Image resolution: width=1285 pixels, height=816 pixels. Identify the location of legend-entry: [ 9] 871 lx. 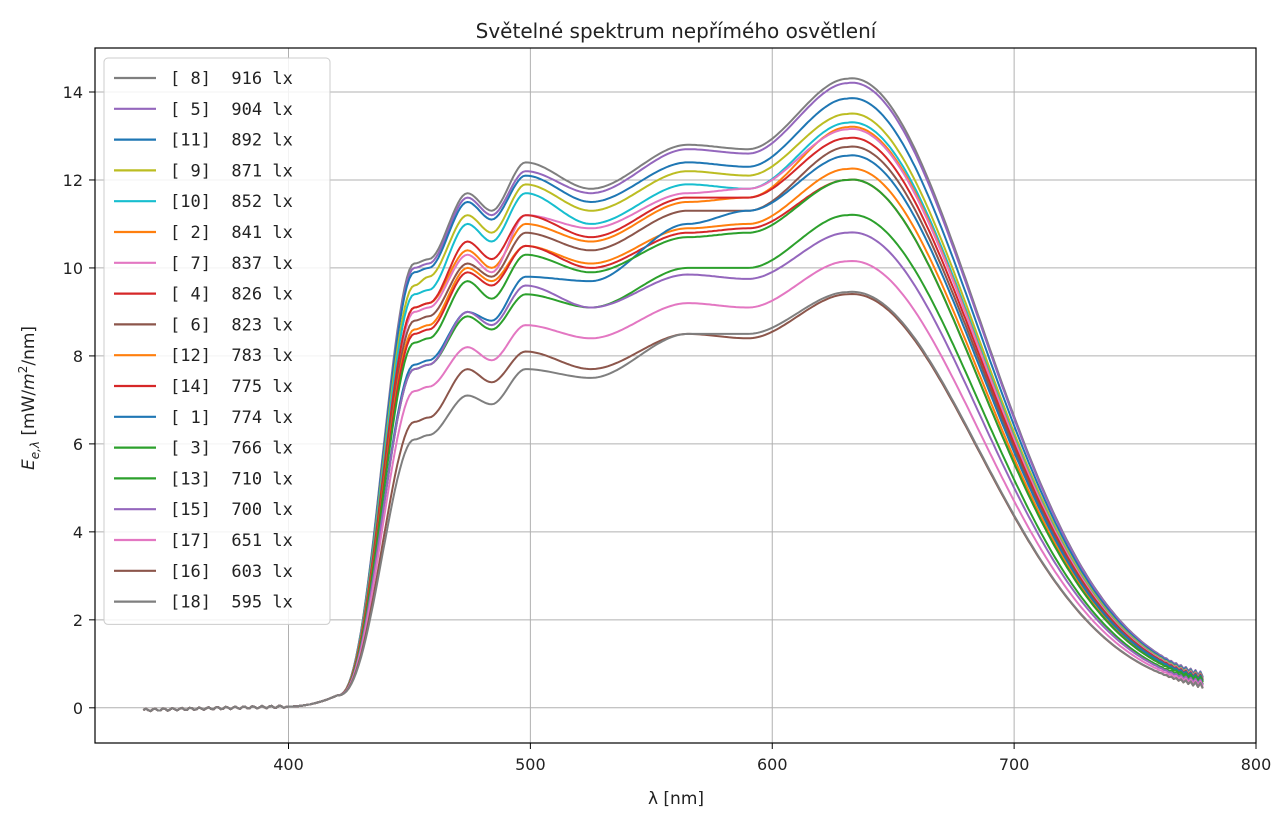
(231, 171).